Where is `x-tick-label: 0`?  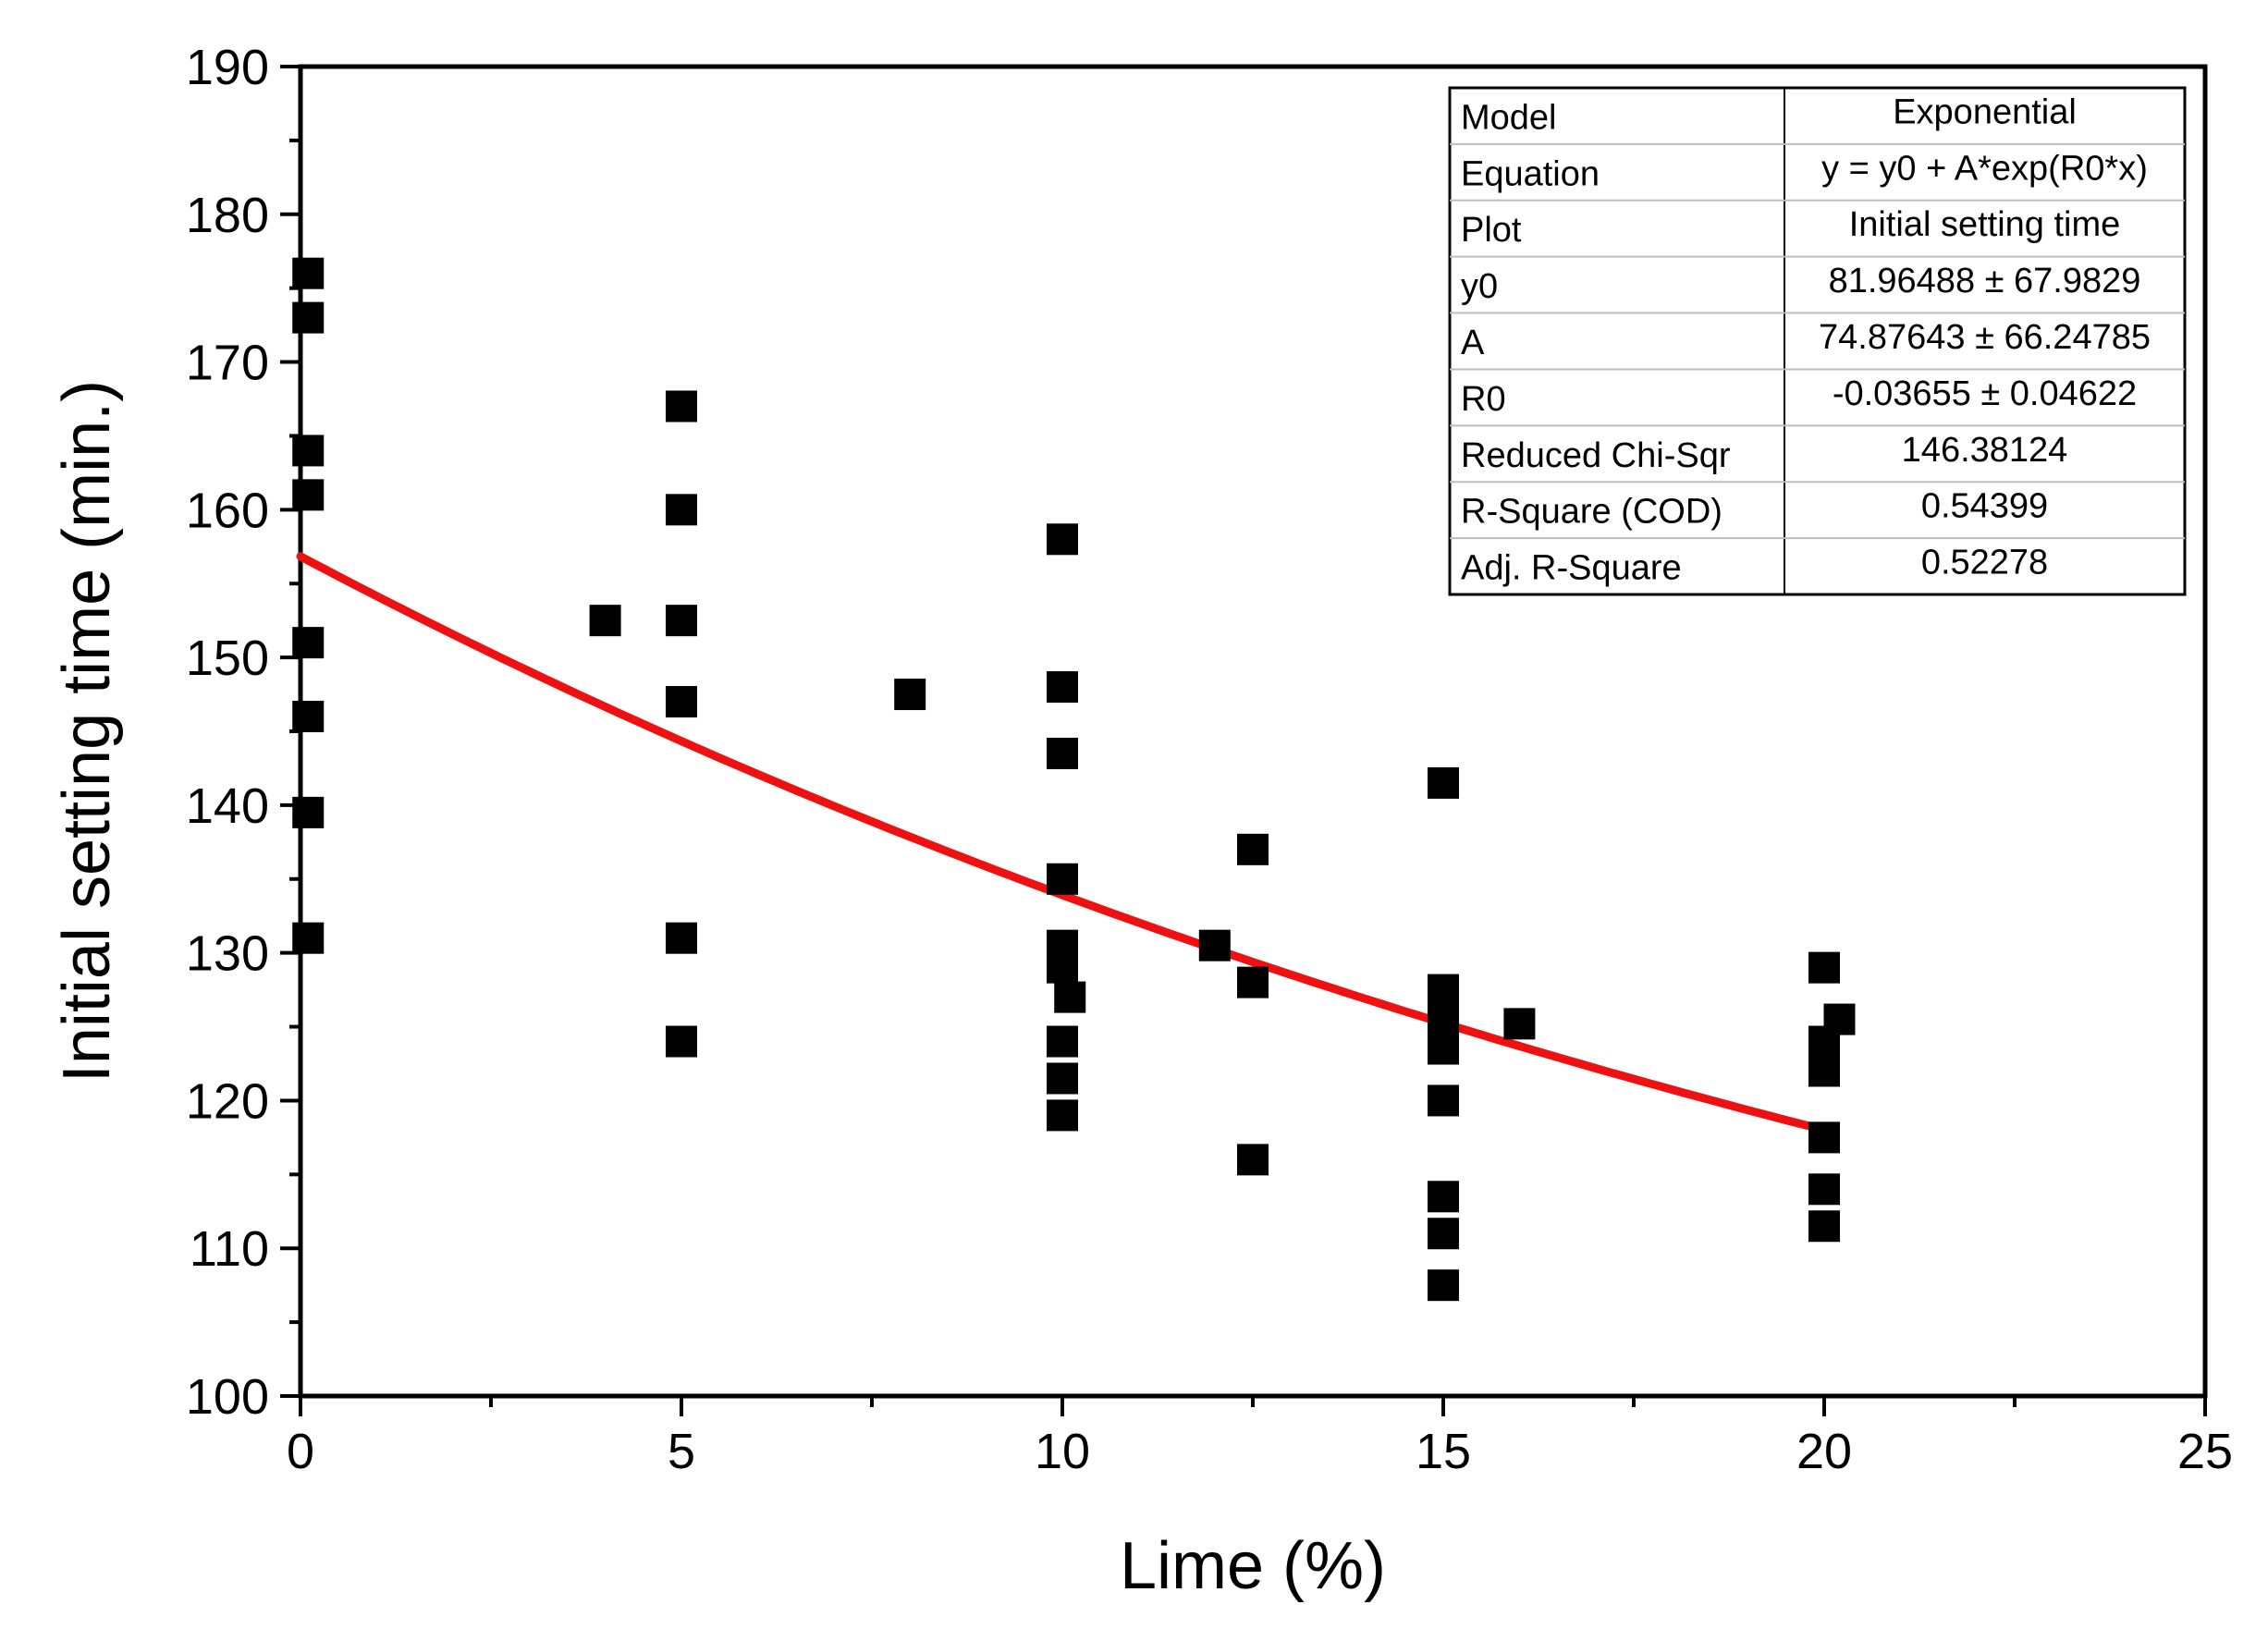 x-tick-label: 0 is located at coordinates (301, 1451).